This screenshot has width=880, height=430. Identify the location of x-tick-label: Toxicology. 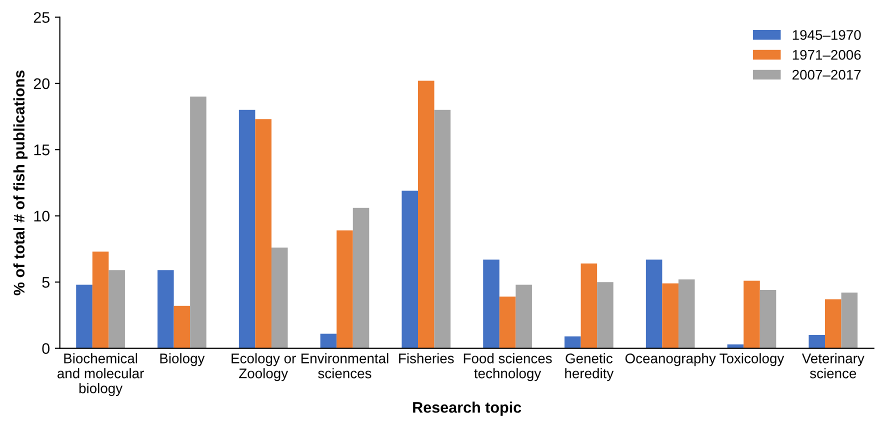
(752, 359).